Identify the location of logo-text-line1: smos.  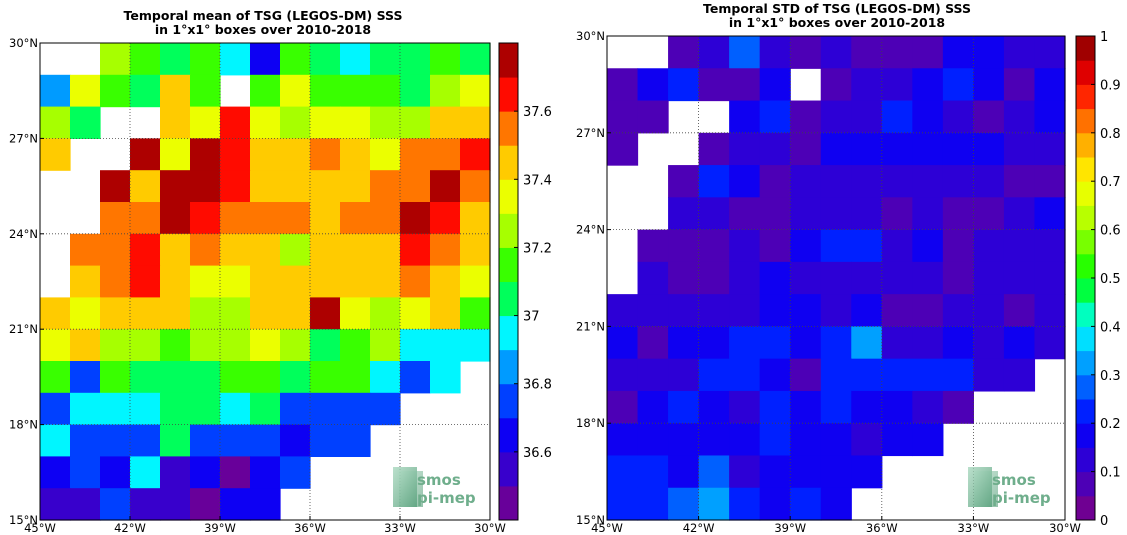
(1014, 480).